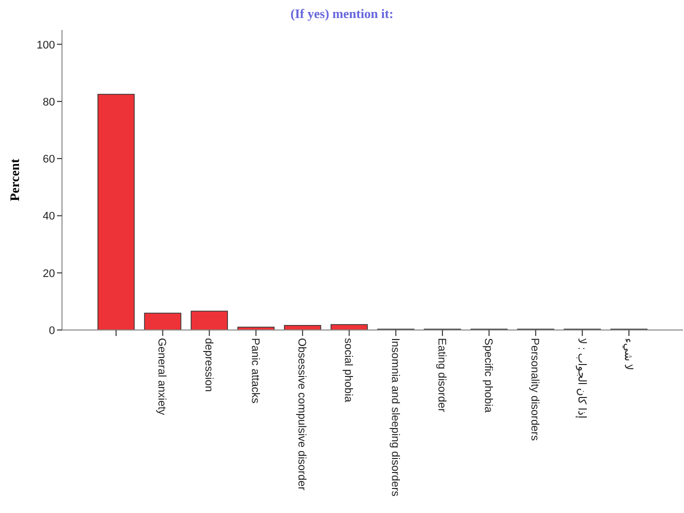 The width and height of the screenshot is (684, 513). What do you see at coordinates (48, 160) in the screenshot?
I see `y-tick-label: 60` at bounding box center [48, 160].